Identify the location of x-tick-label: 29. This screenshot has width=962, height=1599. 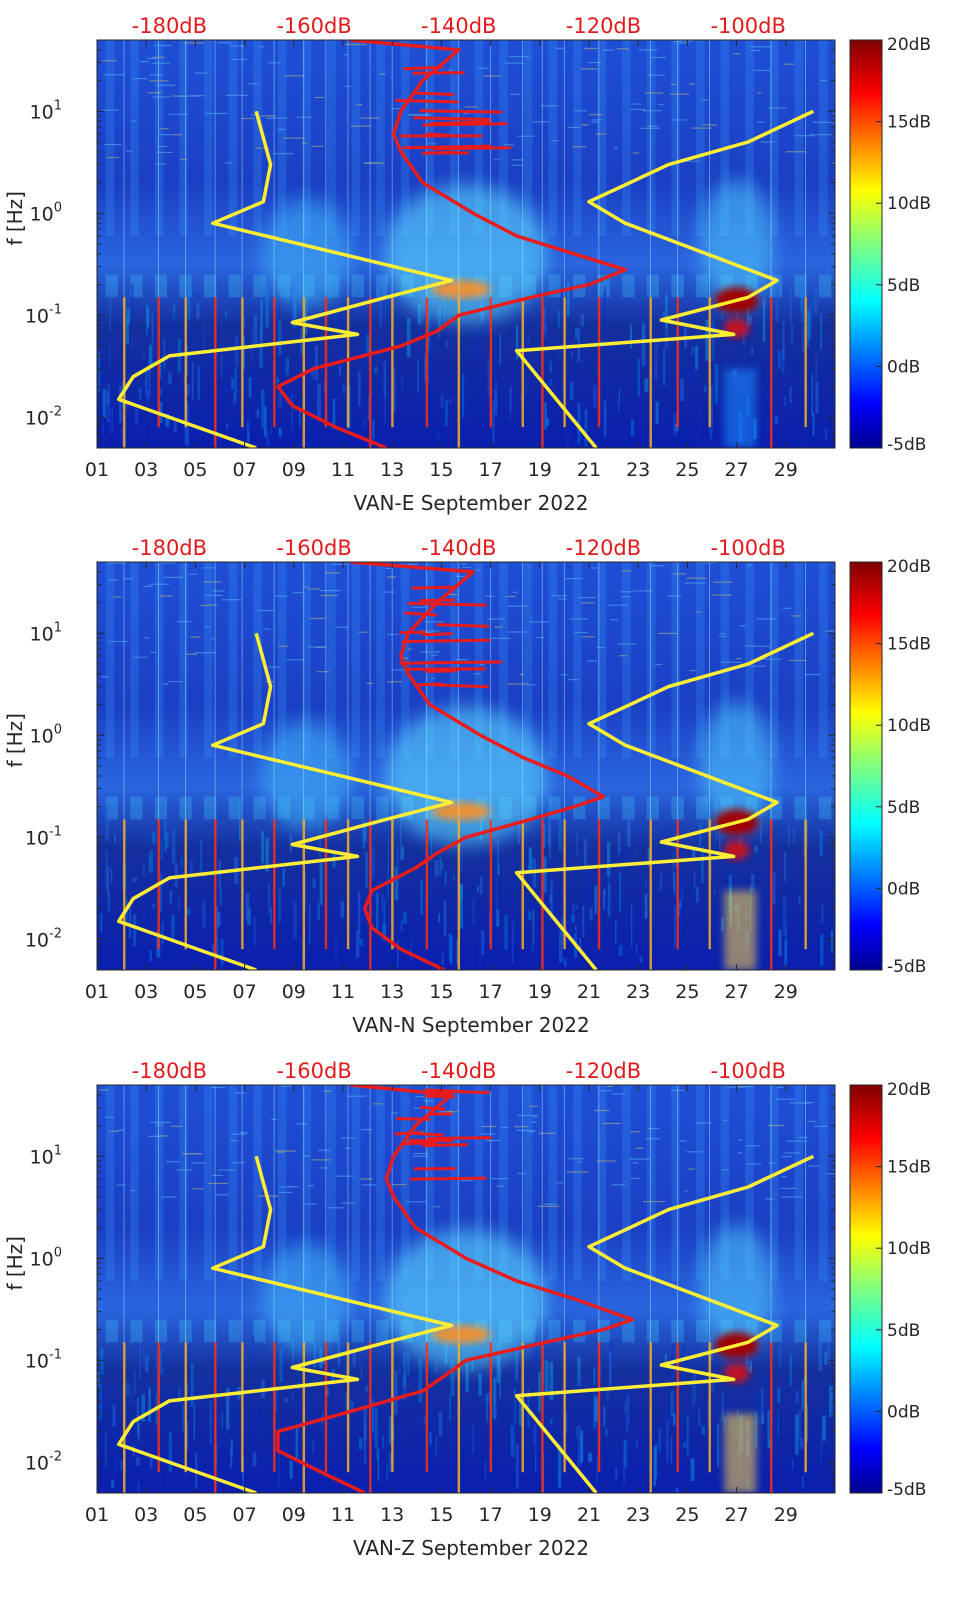
(786, 992).